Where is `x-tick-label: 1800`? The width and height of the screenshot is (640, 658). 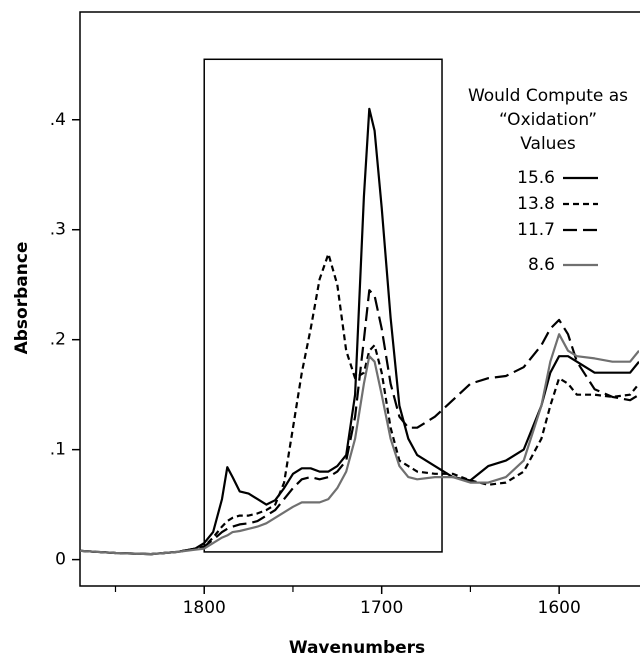
x-tick-label: 1800 is located at coordinates (204, 608).